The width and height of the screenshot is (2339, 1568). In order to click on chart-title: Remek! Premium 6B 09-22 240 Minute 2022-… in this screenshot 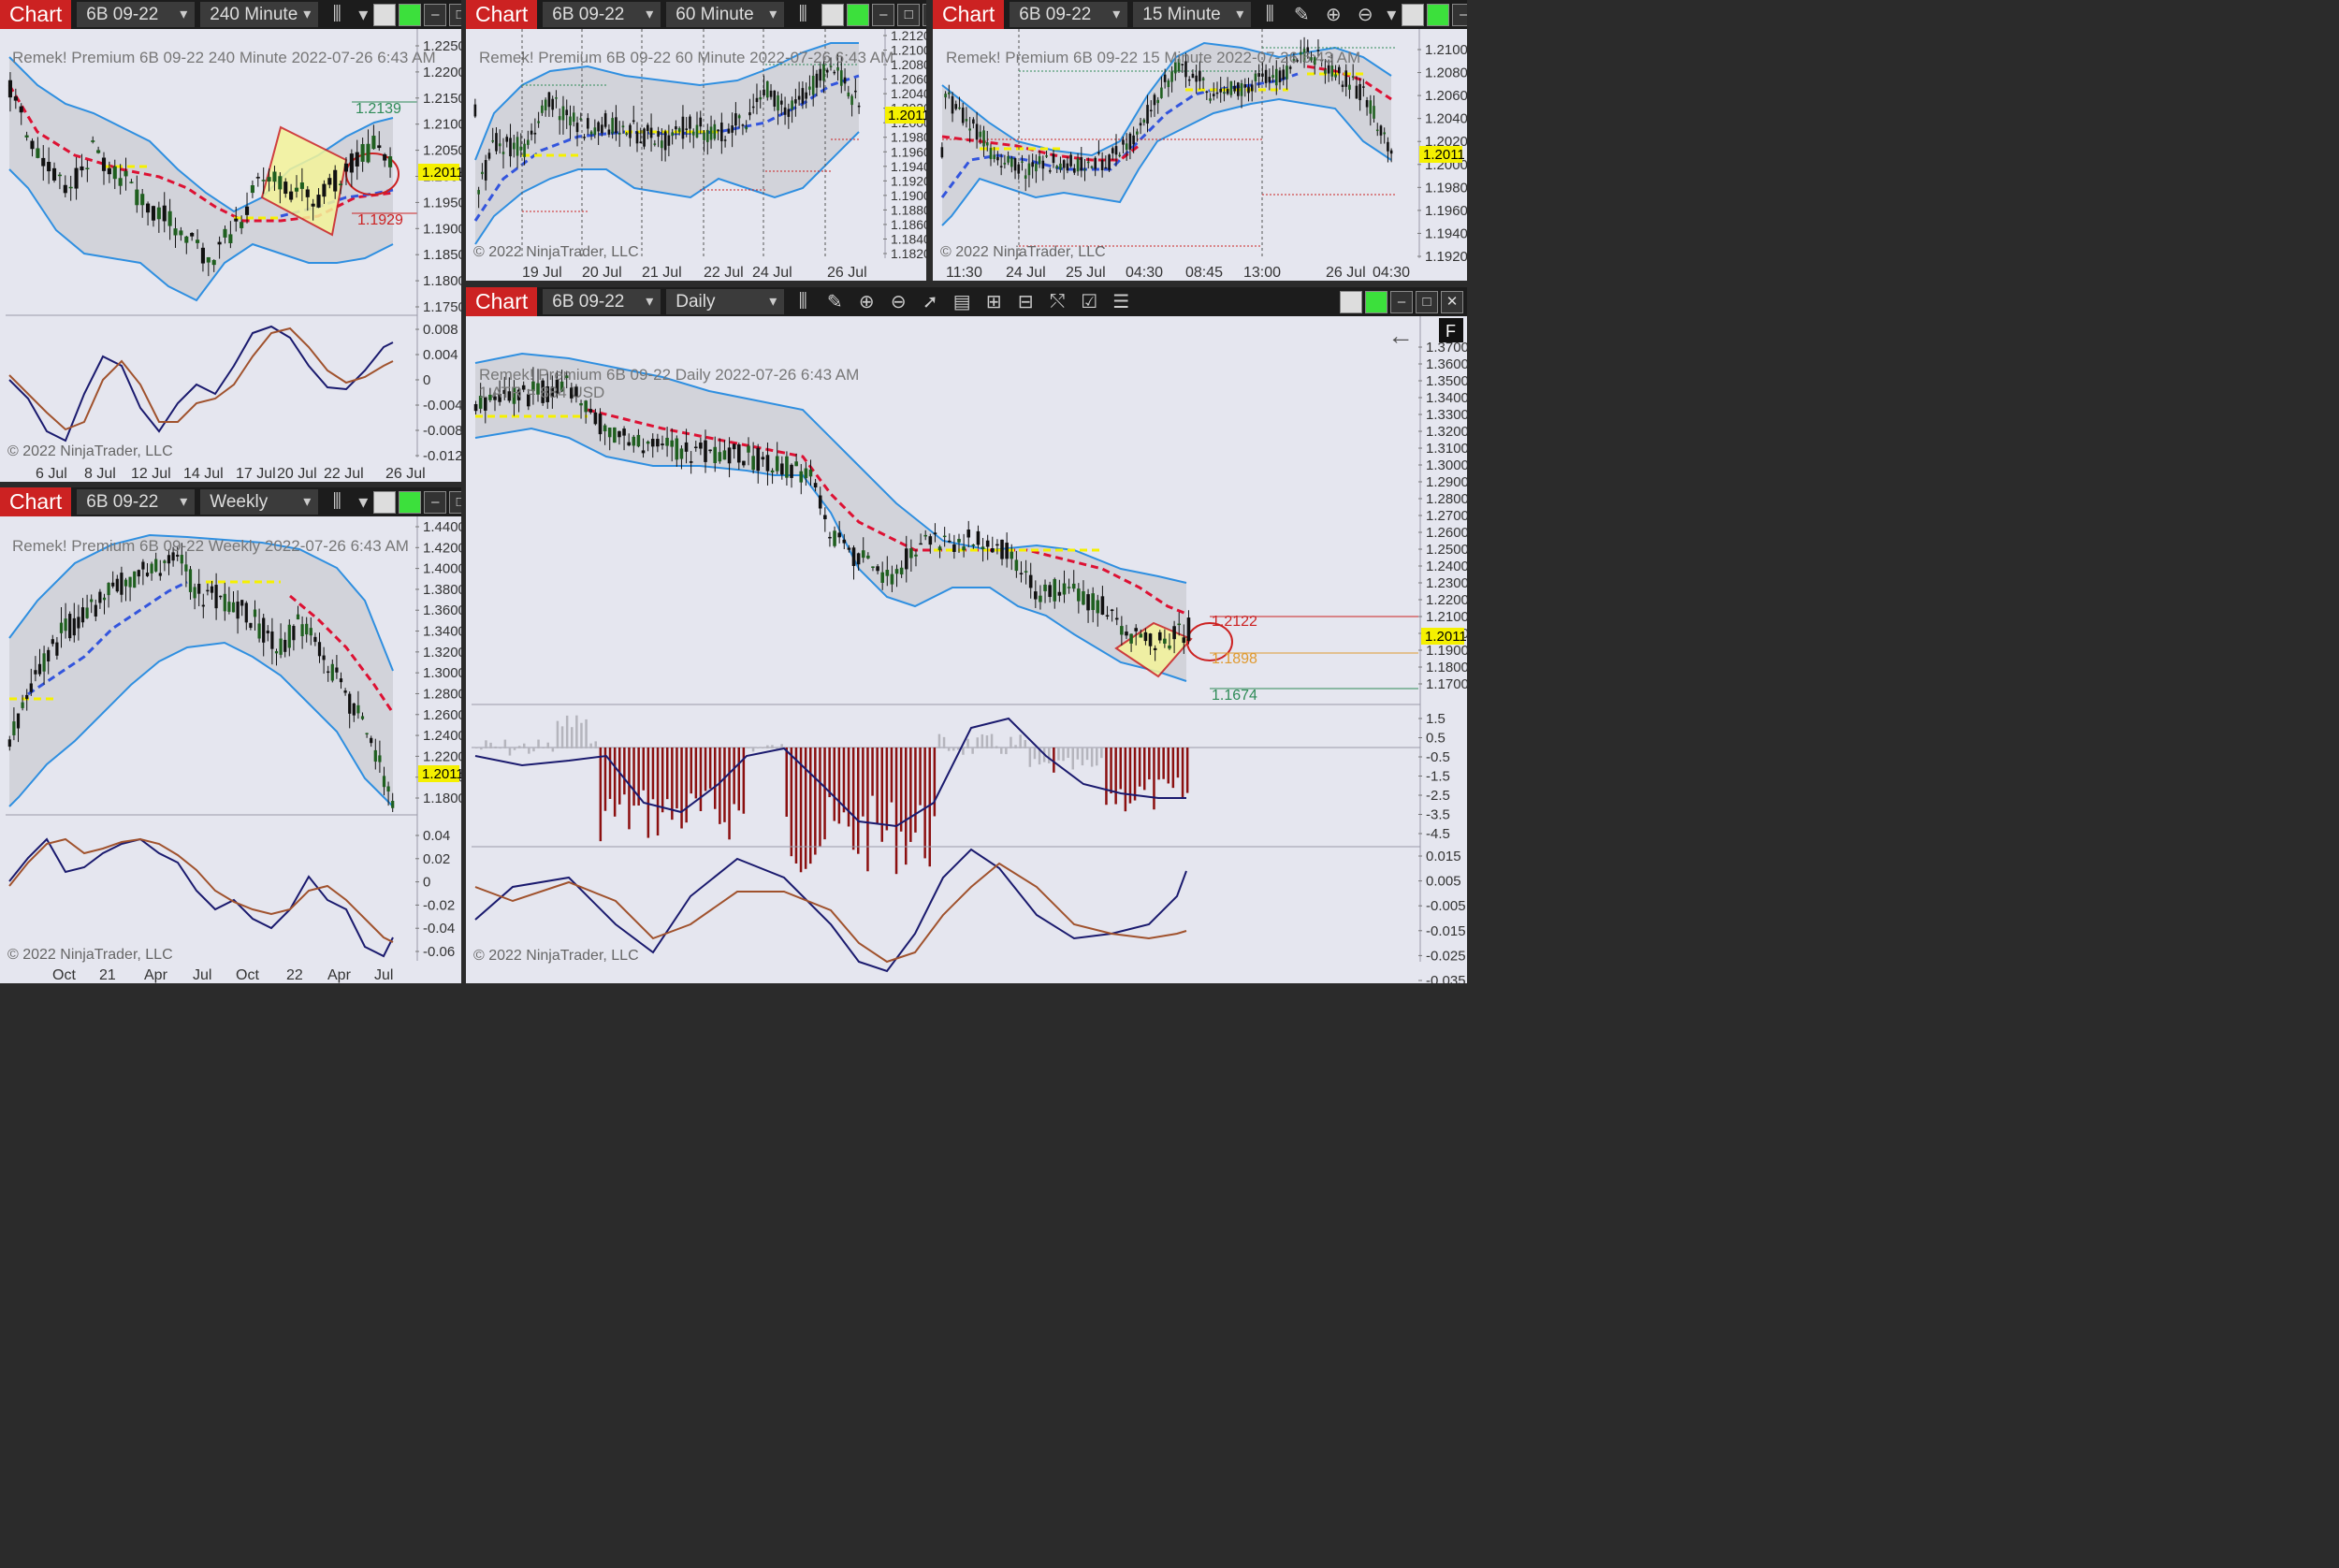, I will do `click(224, 58)`.